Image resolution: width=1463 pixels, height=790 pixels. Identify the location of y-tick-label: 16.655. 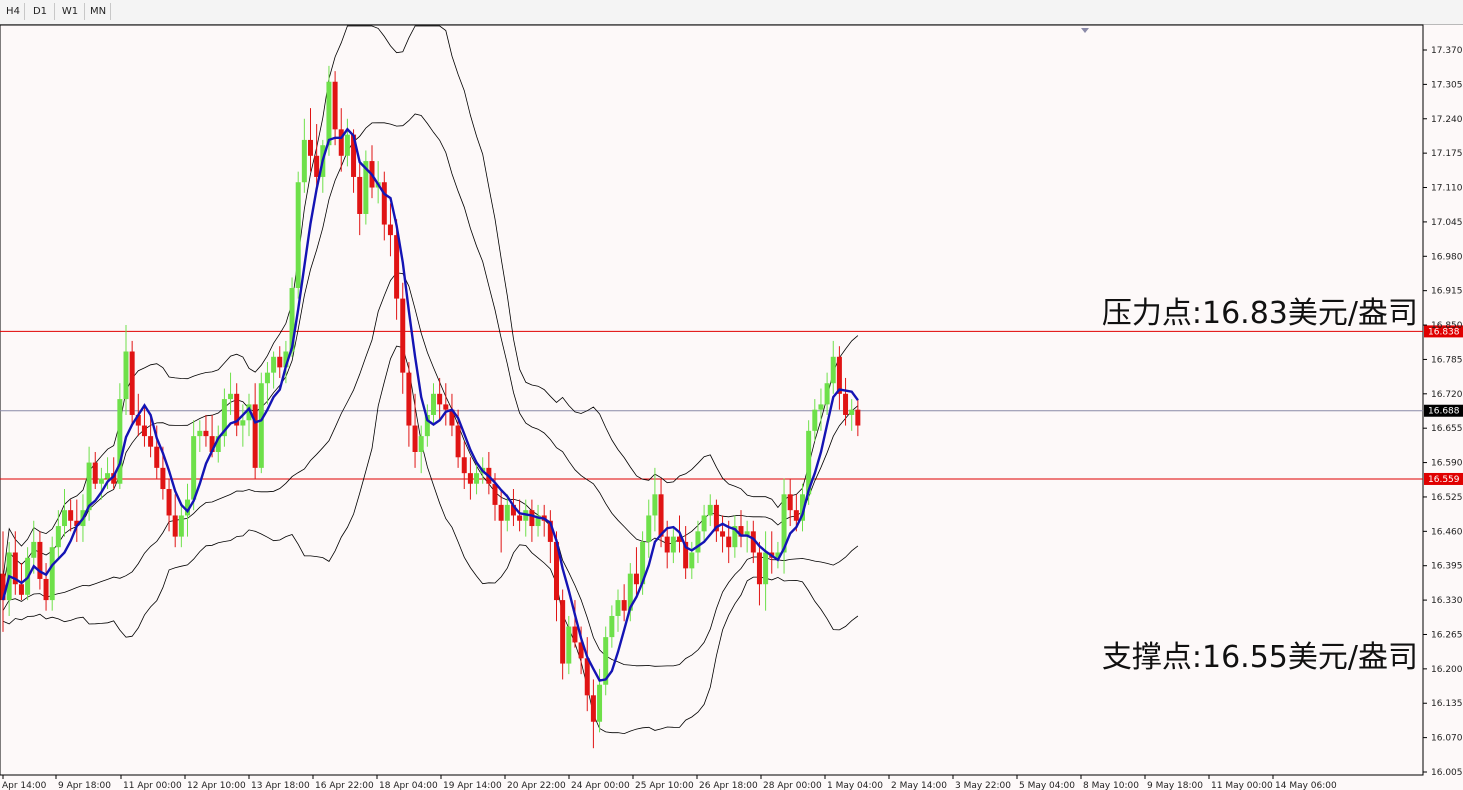
(1447, 429).